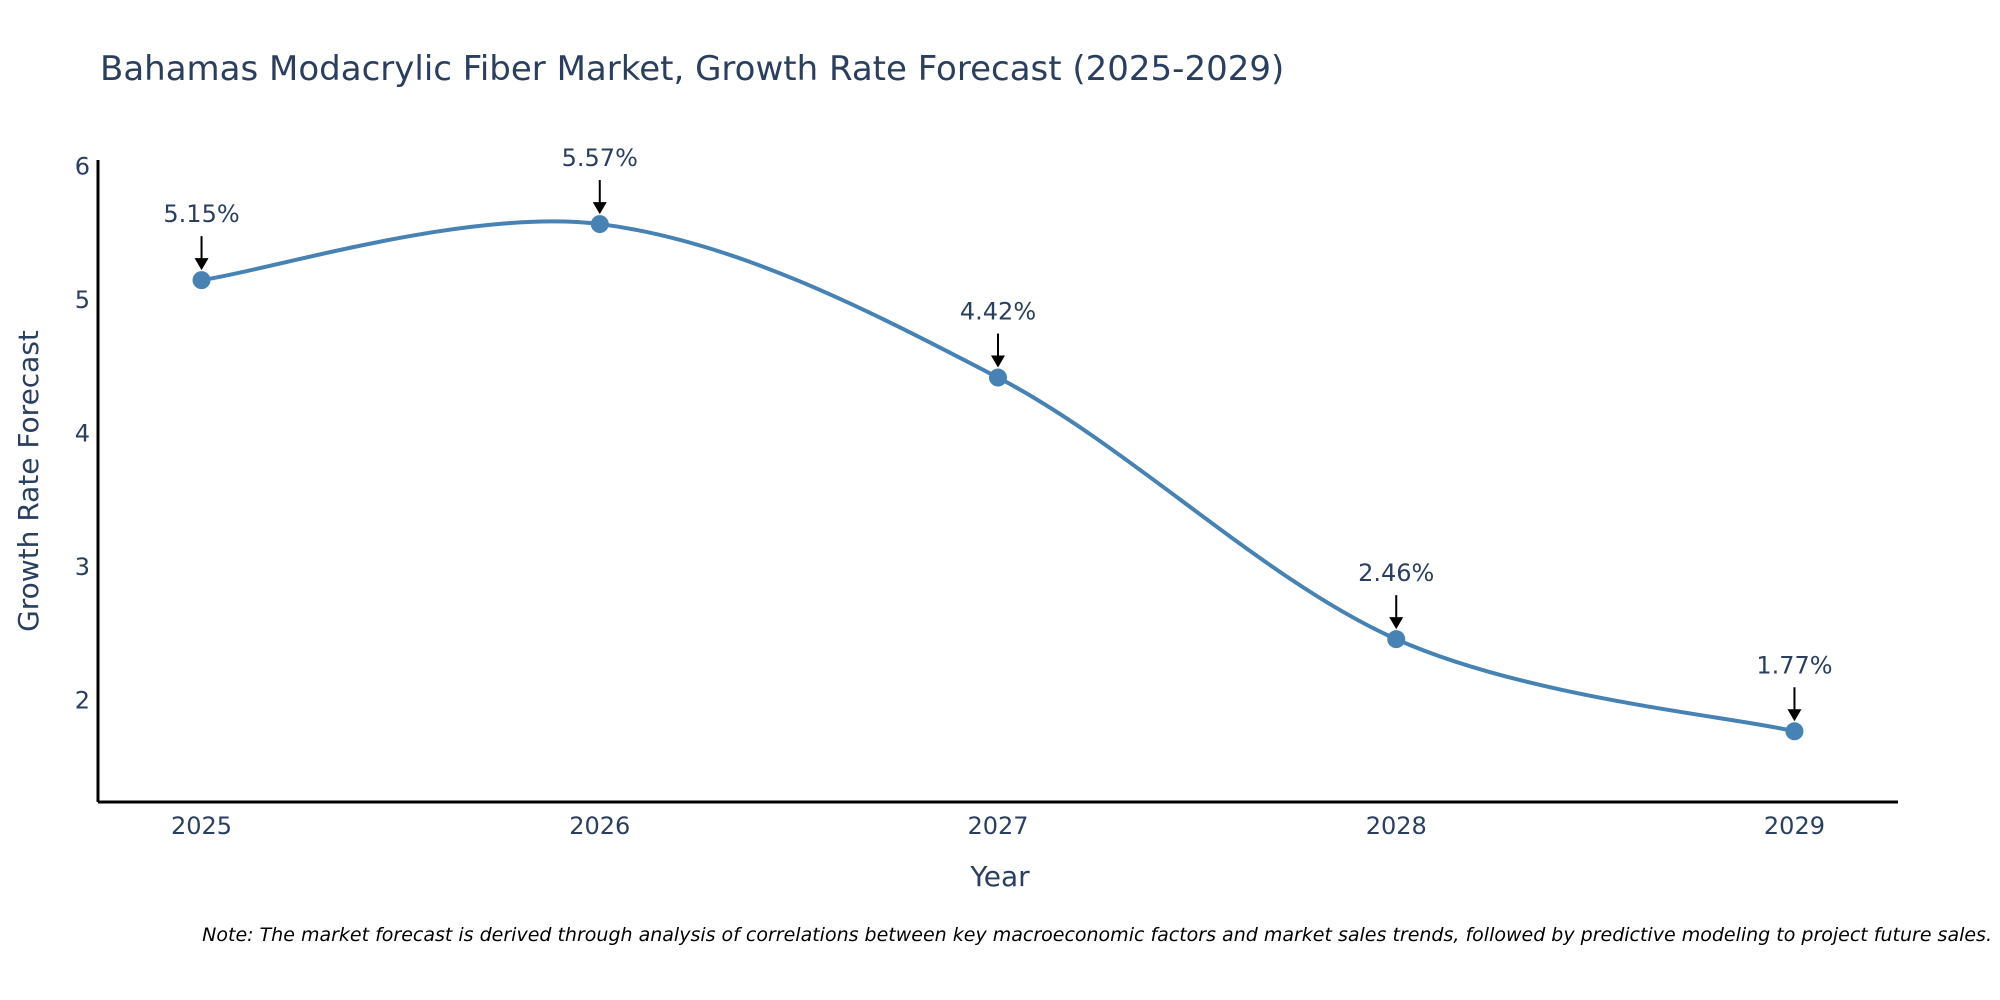 Image resolution: width=2000 pixels, height=1000 pixels. What do you see at coordinates (82, 300) in the screenshot?
I see `y-tick-label: 5` at bounding box center [82, 300].